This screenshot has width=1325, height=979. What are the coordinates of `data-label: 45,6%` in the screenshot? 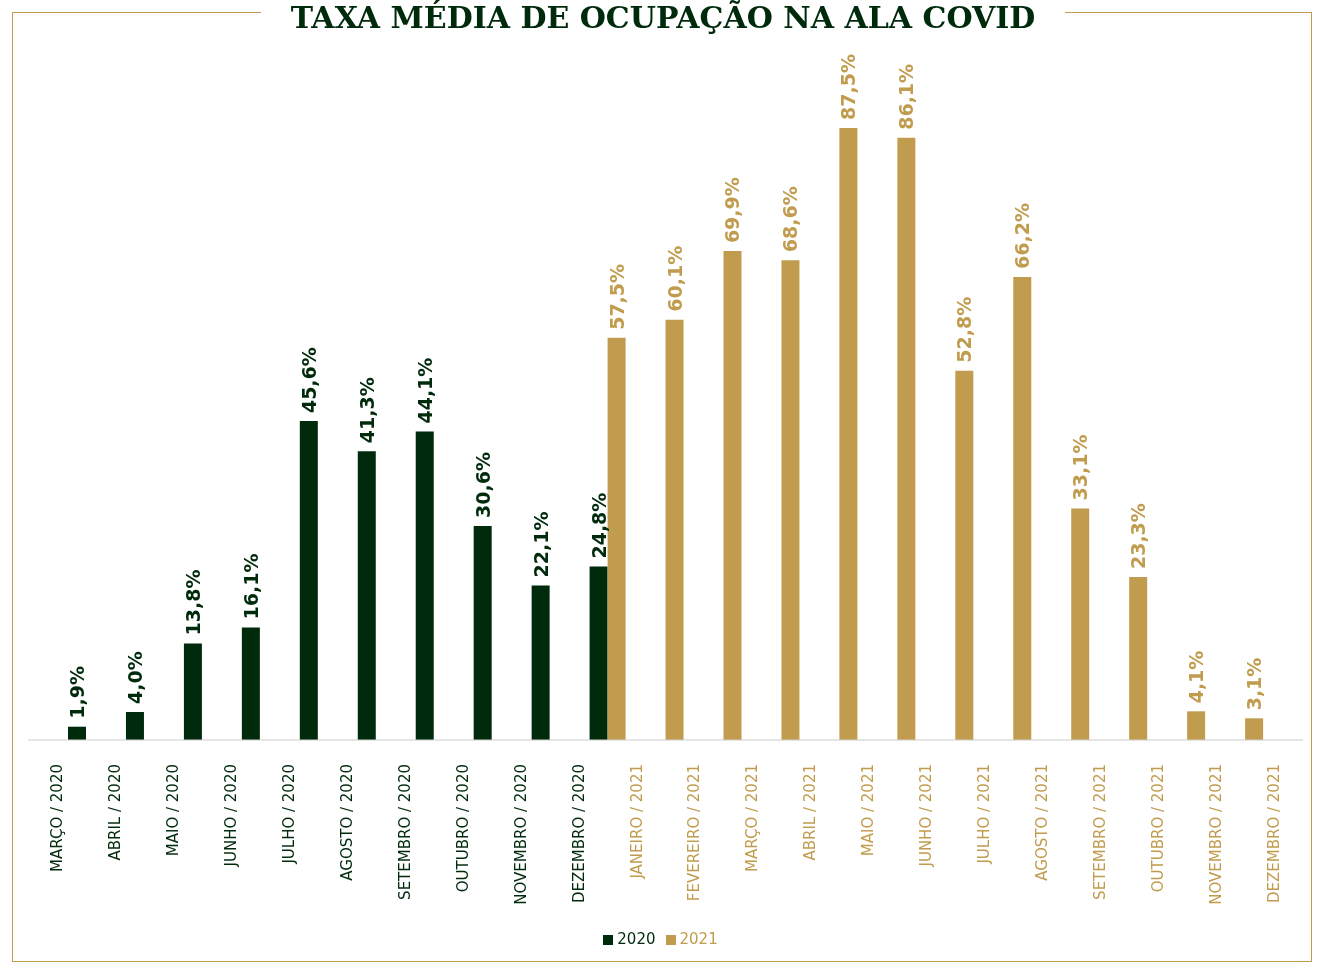 It's located at (308, 380).